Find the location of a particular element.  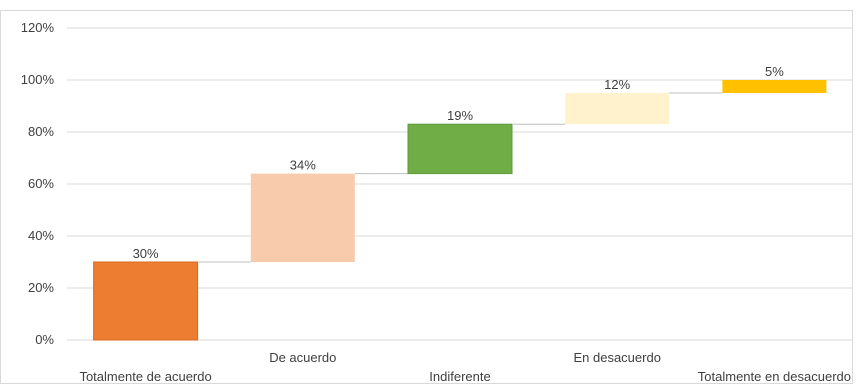

y-tick-label: 60% is located at coordinates (41, 183).